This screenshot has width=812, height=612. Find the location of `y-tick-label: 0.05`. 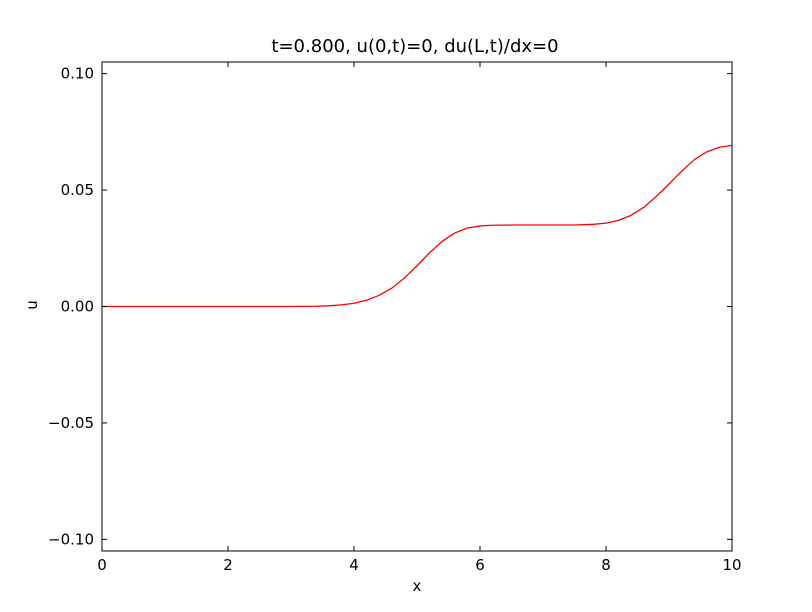

y-tick-label: 0.05 is located at coordinates (77, 190).